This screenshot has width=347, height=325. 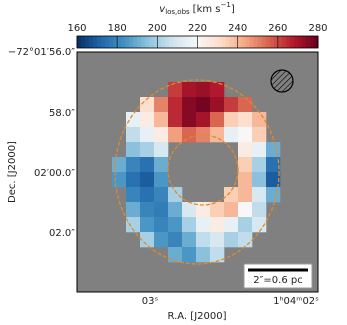 I want to click on colorbar-tick-label: 180, so click(x=117, y=28).